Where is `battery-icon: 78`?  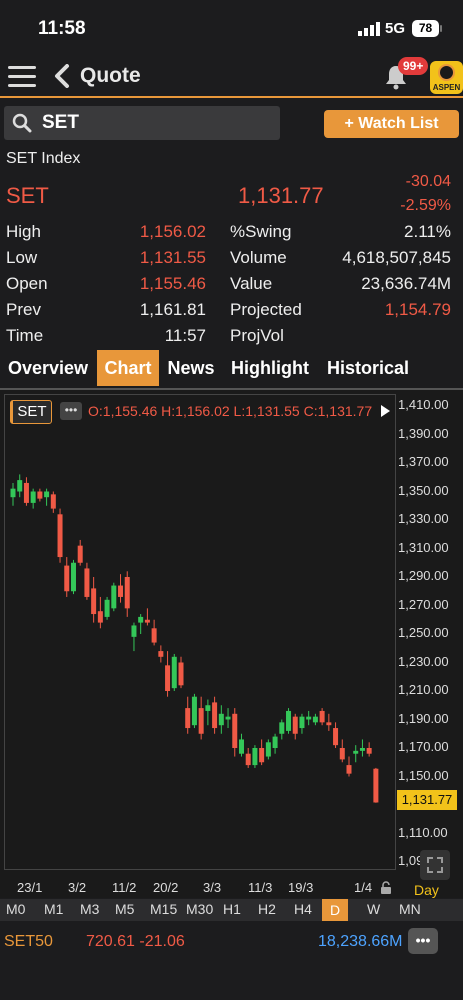
battery-icon: 78 is located at coordinates (425, 28).